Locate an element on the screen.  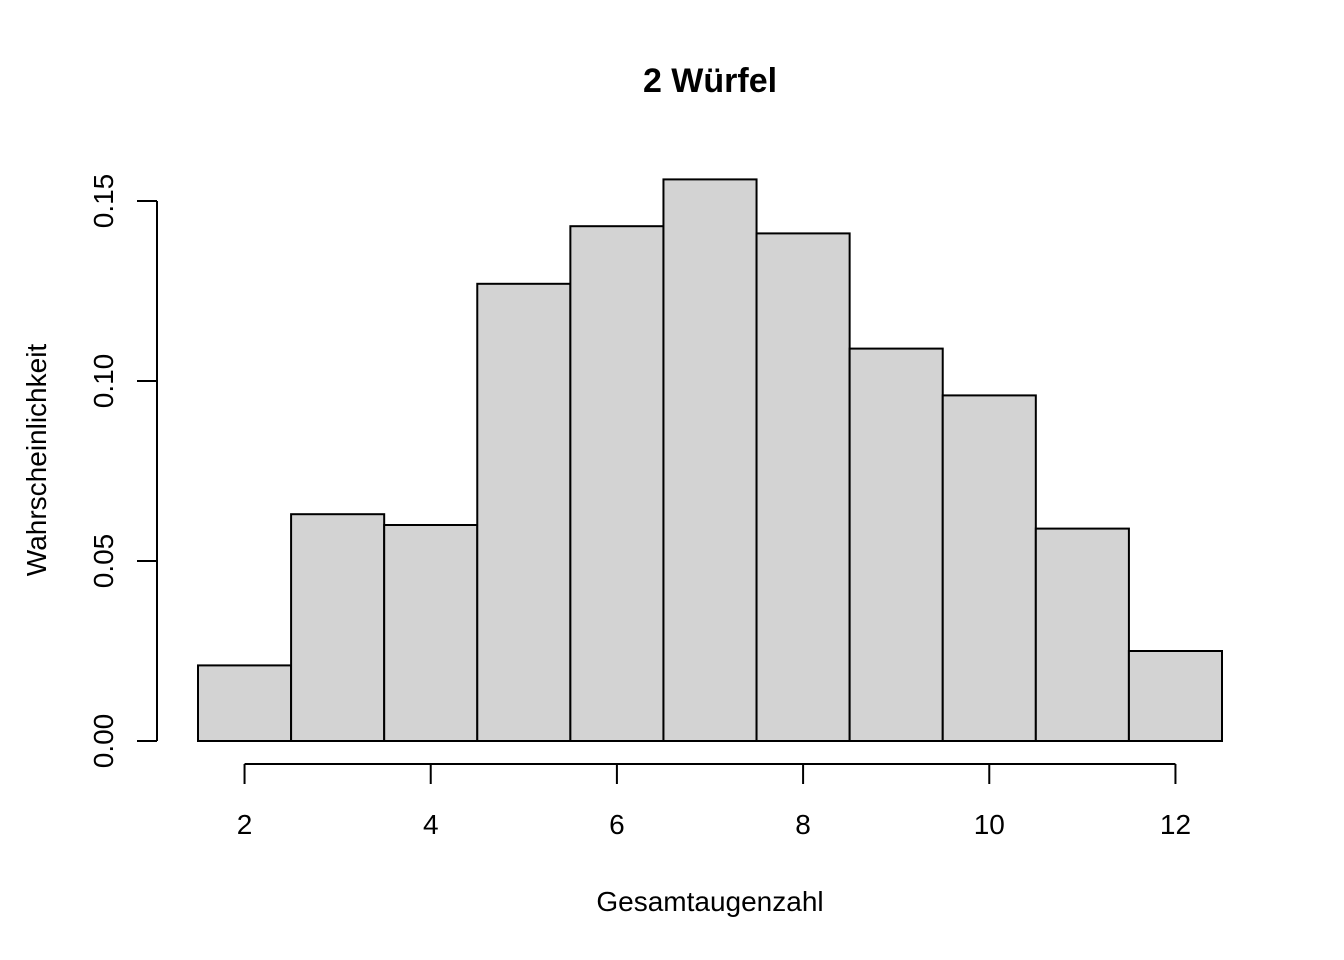
x-axis-label: Gesamtaugenzahl is located at coordinates (709, 901).